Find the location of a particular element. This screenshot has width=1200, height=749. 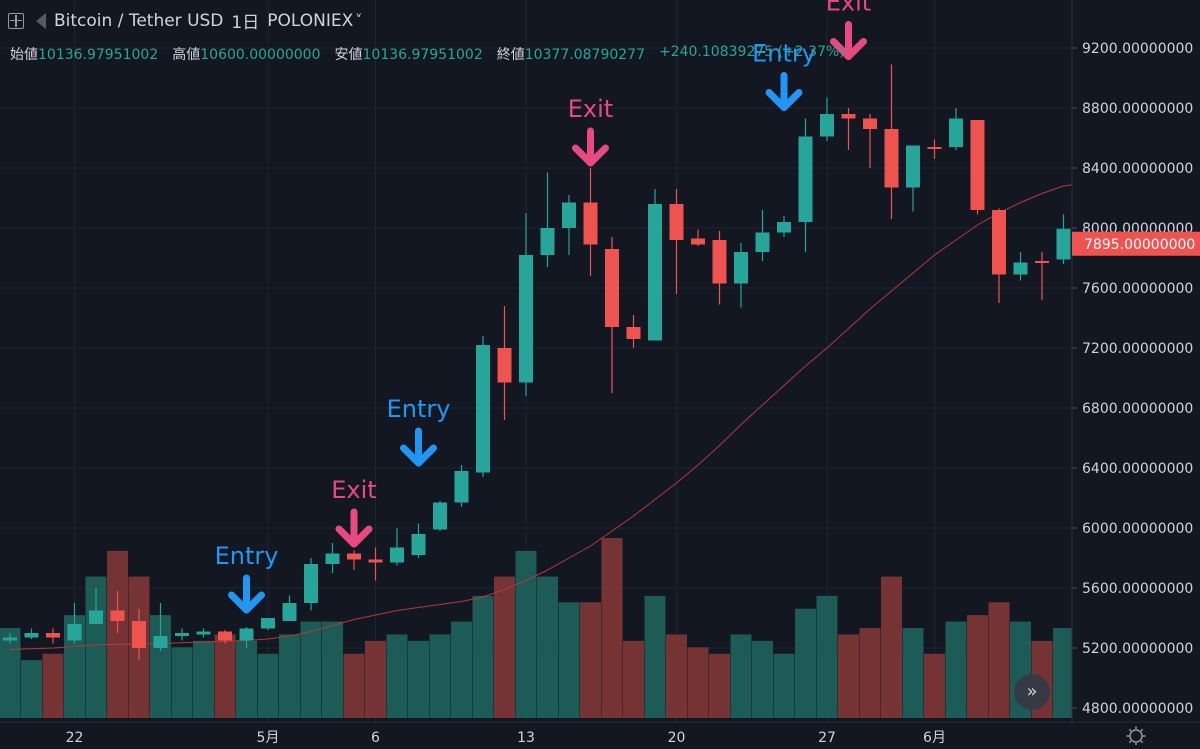

chevron-down-icon: ˅ is located at coordinates (359, 20).